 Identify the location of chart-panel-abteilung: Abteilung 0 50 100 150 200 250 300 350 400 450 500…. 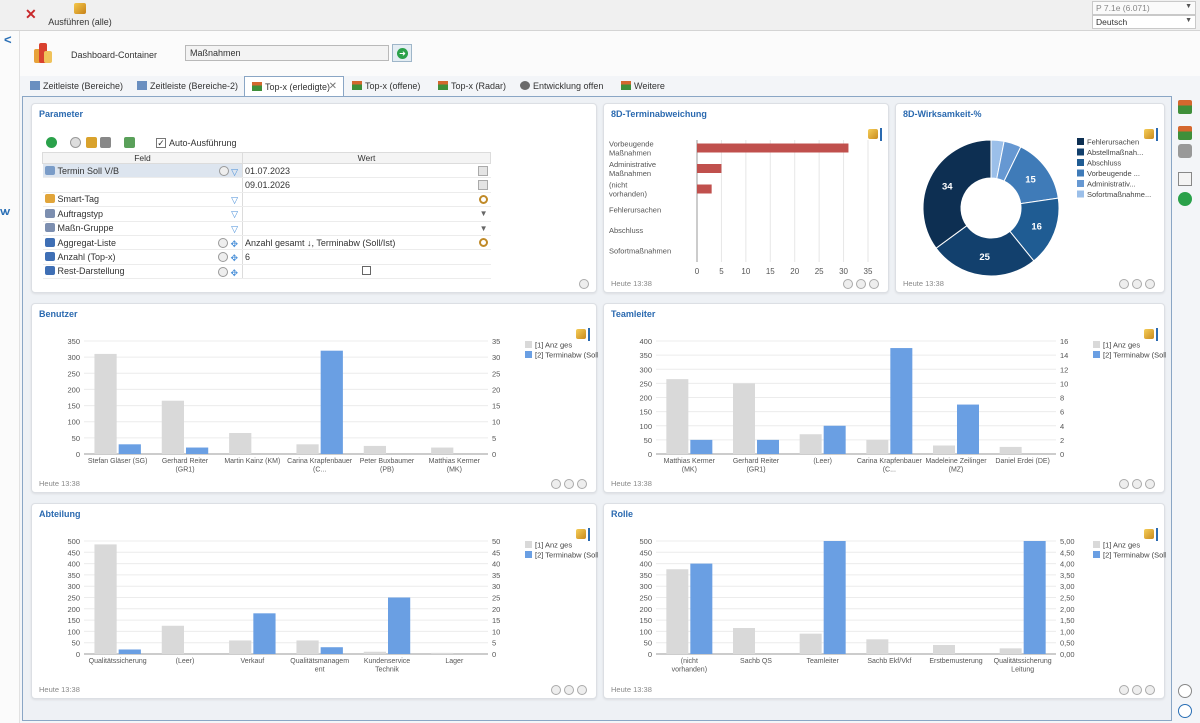
(314, 601).